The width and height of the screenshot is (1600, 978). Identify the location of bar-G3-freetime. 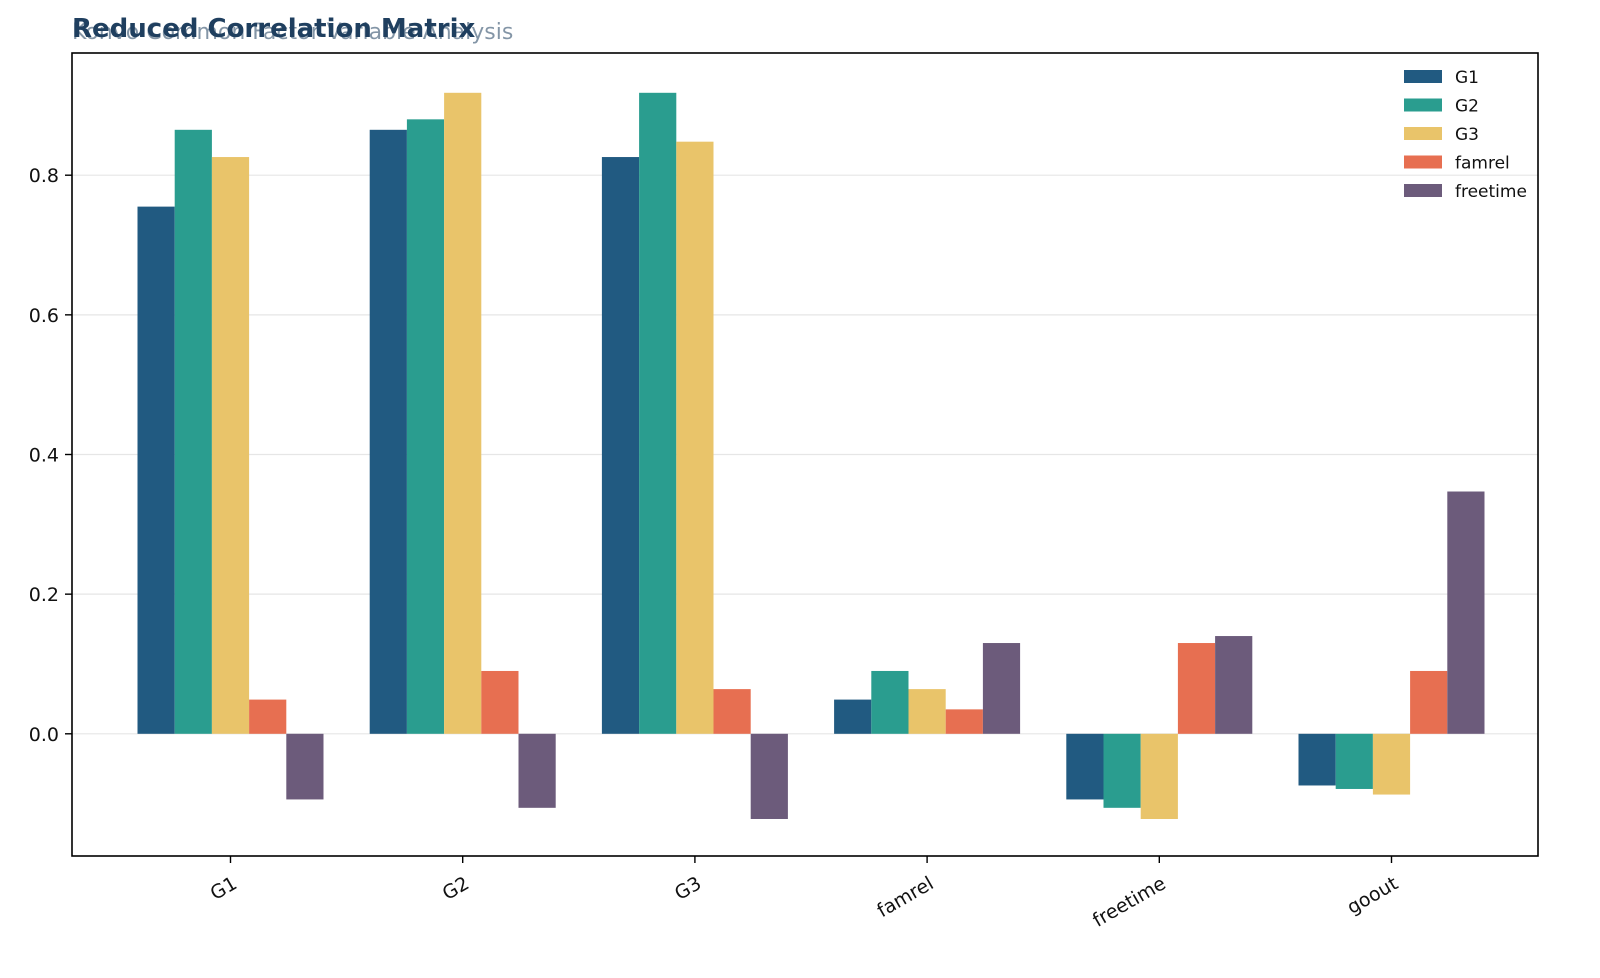
(1159, 776).